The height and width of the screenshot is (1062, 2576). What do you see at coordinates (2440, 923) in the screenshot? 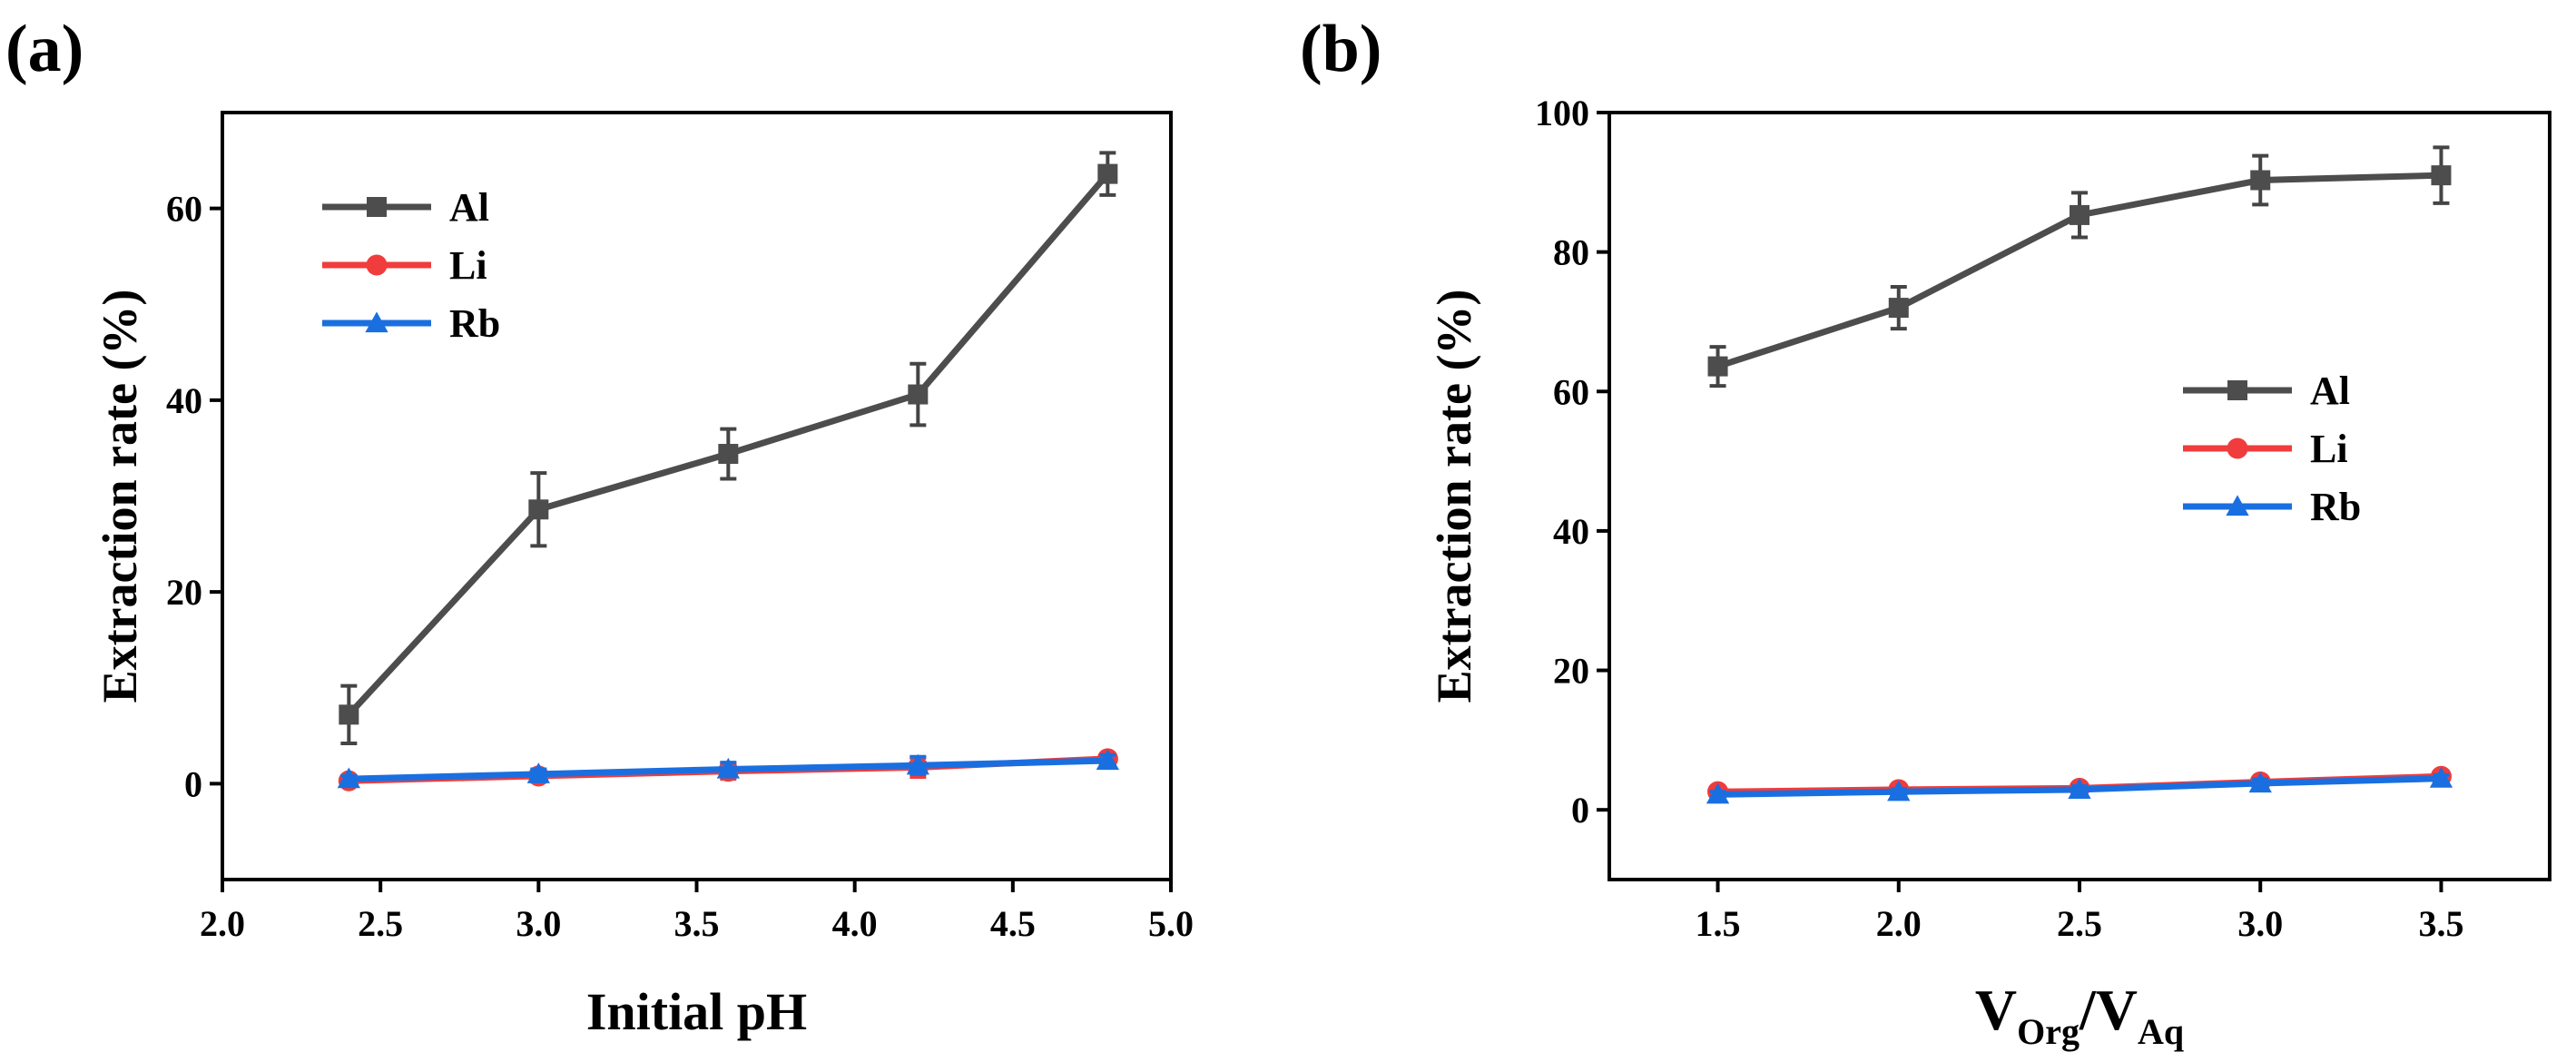
I see `chart-1-x-tick-label: 3.5` at bounding box center [2440, 923].